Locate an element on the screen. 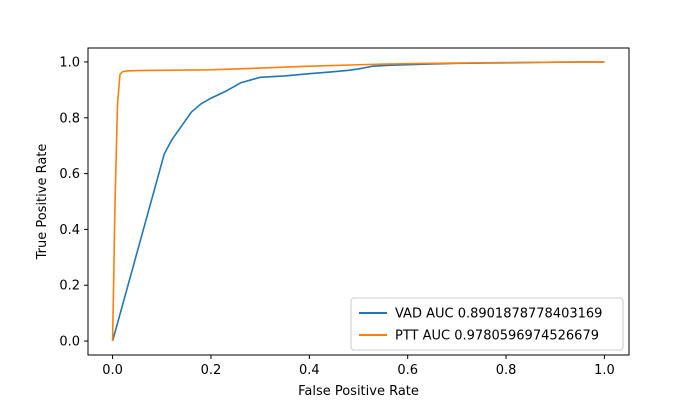 Image resolution: width=700 pixels, height=400 pixels. y-tick-label: 0.4 is located at coordinates (69, 230).